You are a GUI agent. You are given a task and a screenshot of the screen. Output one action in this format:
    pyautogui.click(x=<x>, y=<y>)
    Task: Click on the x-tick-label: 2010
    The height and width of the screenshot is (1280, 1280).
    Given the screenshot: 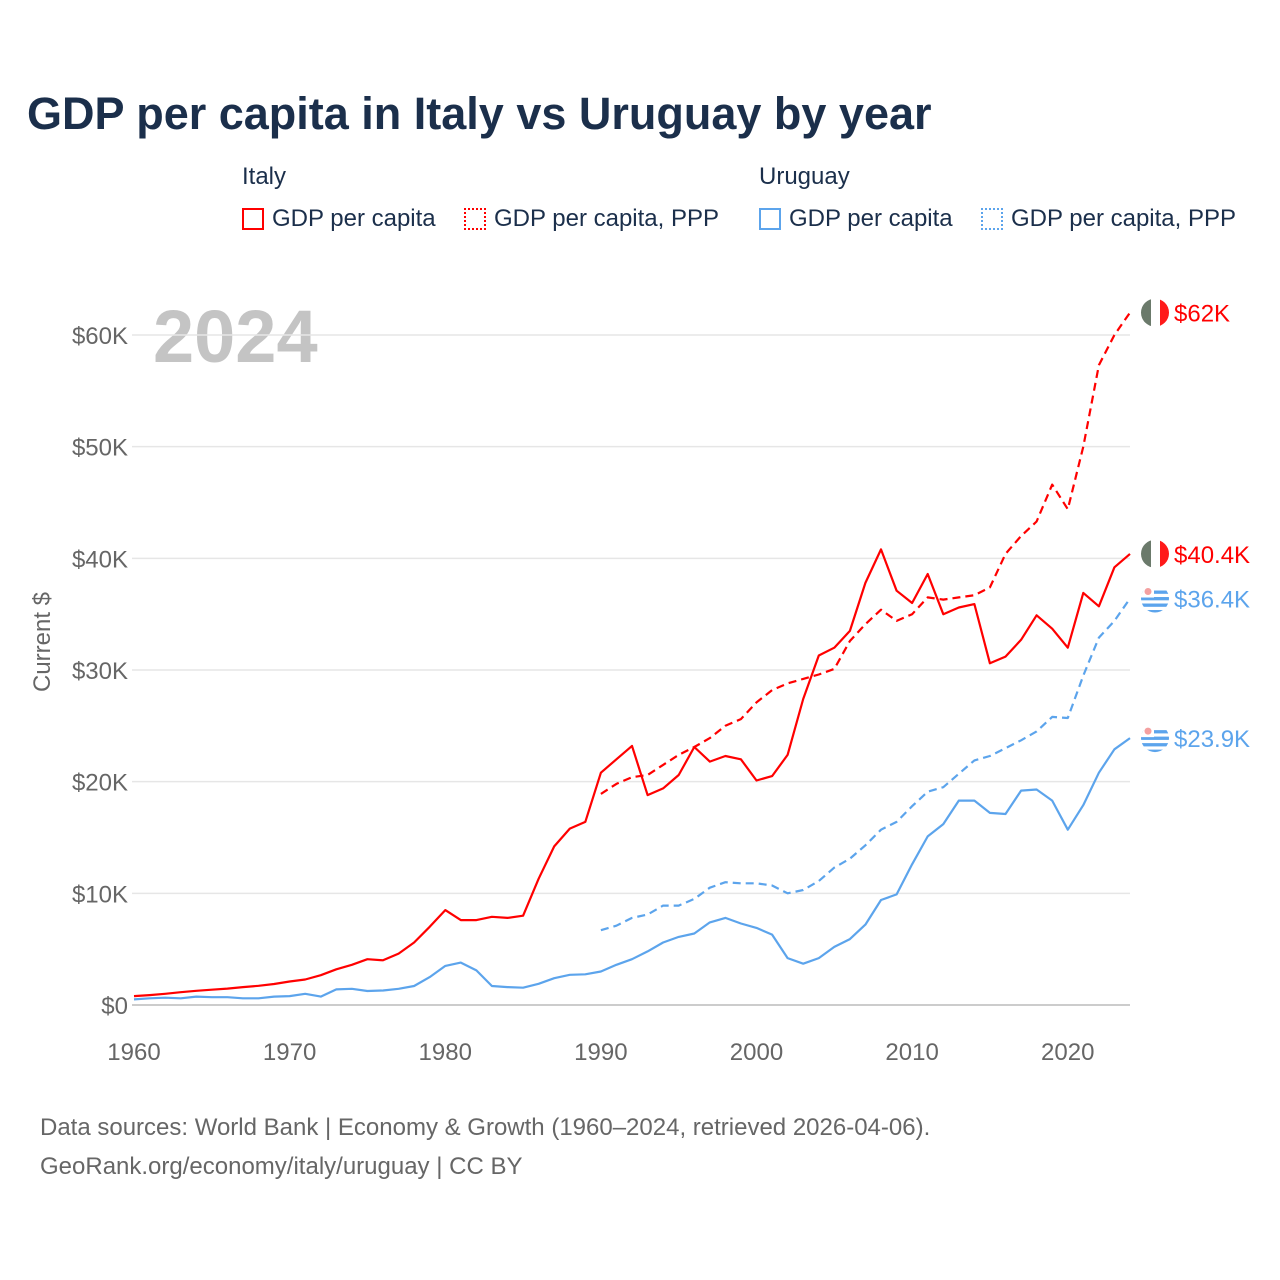 What is the action you would take?
    pyautogui.click(x=911, y=1052)
    